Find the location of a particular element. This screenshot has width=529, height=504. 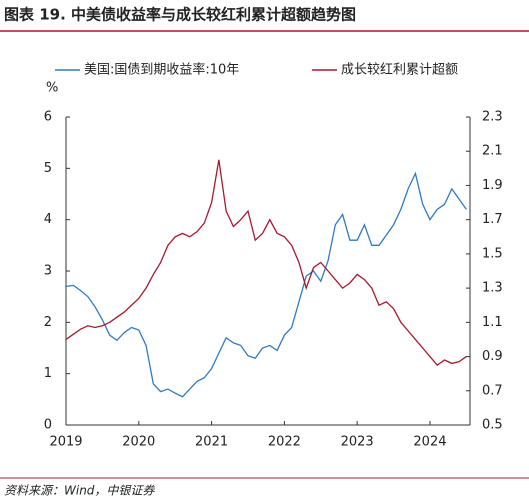

y2-tick-label: 0.9 is located at coordinates (492, 356).